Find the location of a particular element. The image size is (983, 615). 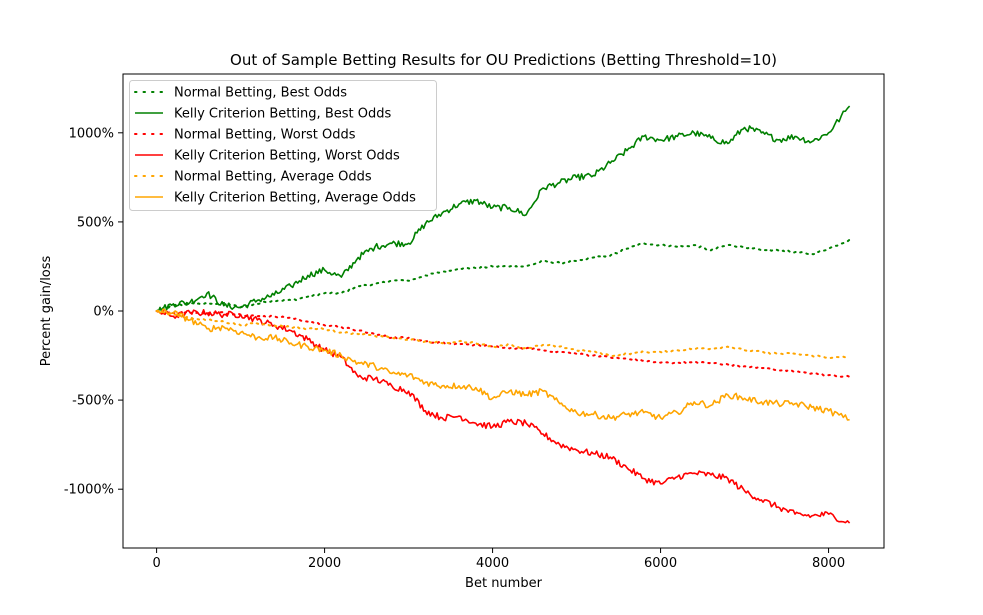

x-tick-label: 8000 is located at coordinates (828, 563).